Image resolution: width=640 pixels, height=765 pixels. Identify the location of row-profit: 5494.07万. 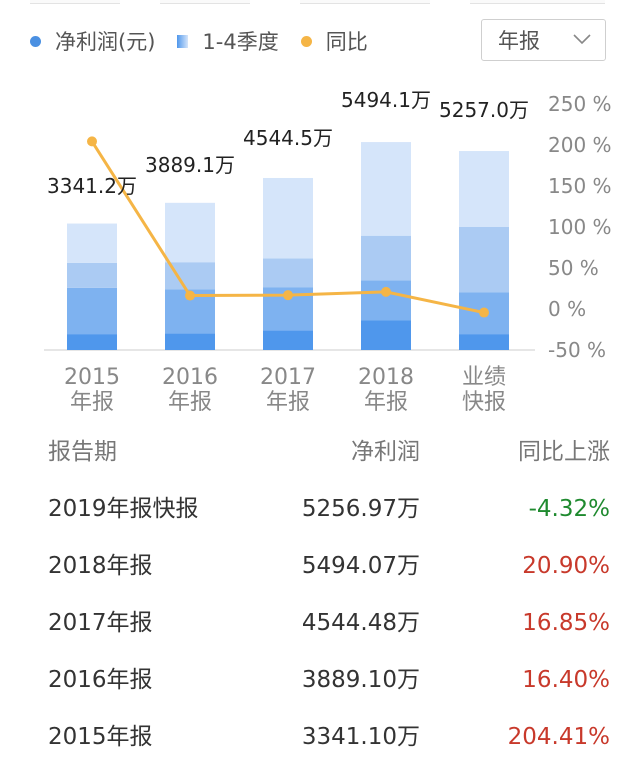
(360, 566).